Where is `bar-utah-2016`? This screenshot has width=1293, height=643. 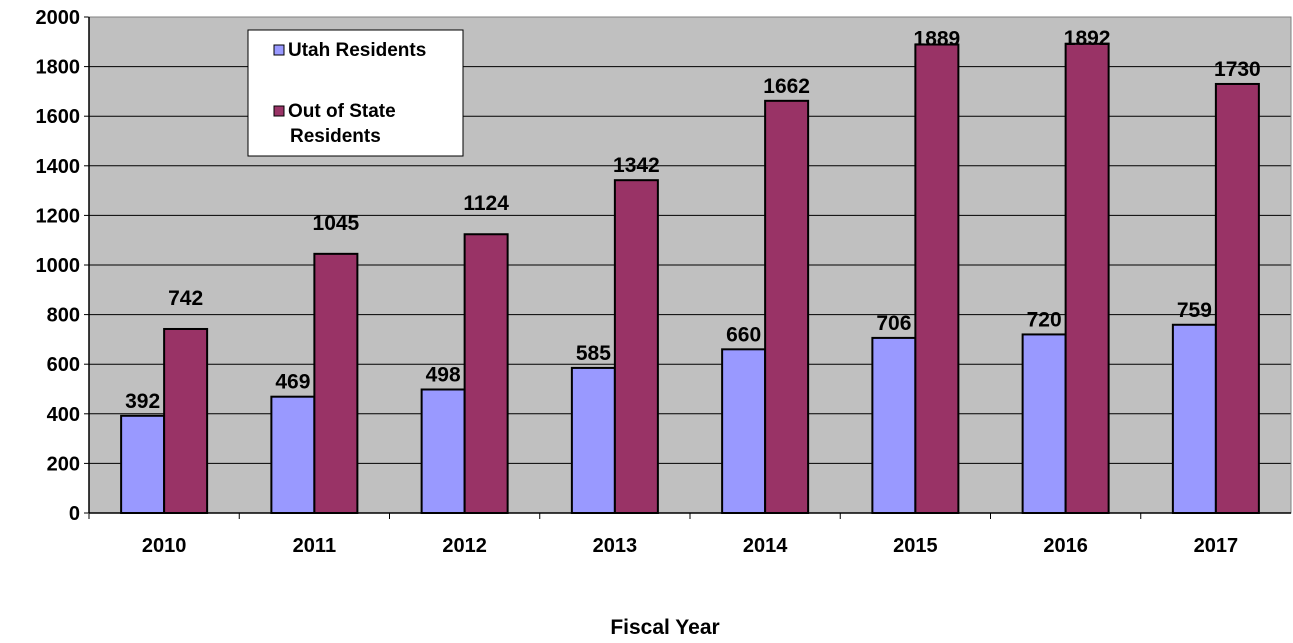 bar-utah-2016 is located at coordinates (1044, 423).